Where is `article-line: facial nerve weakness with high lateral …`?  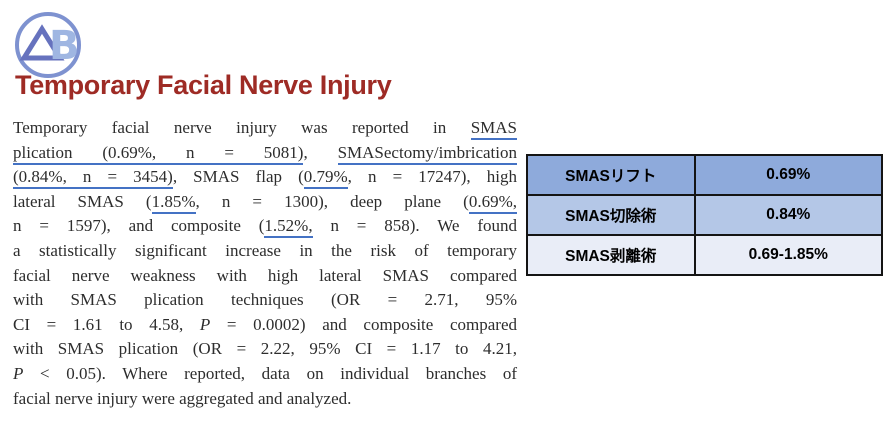
article-line: facial nerve weakness with high lateral … is located at coordinates (265, 276).